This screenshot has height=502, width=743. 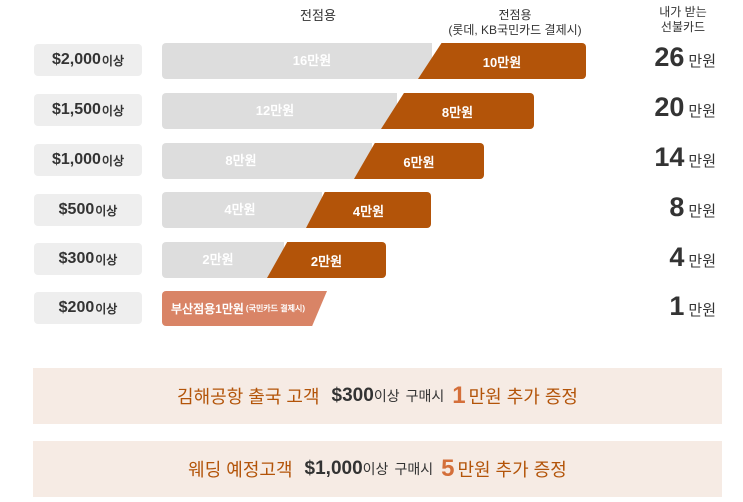 I want to click on tier-500: $500 이상, so click(x=88, y=210).